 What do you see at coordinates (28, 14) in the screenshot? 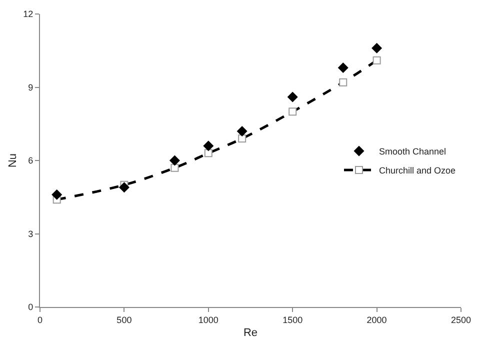
I see `y-tick-label: 12` at bounding box center [28, 14].